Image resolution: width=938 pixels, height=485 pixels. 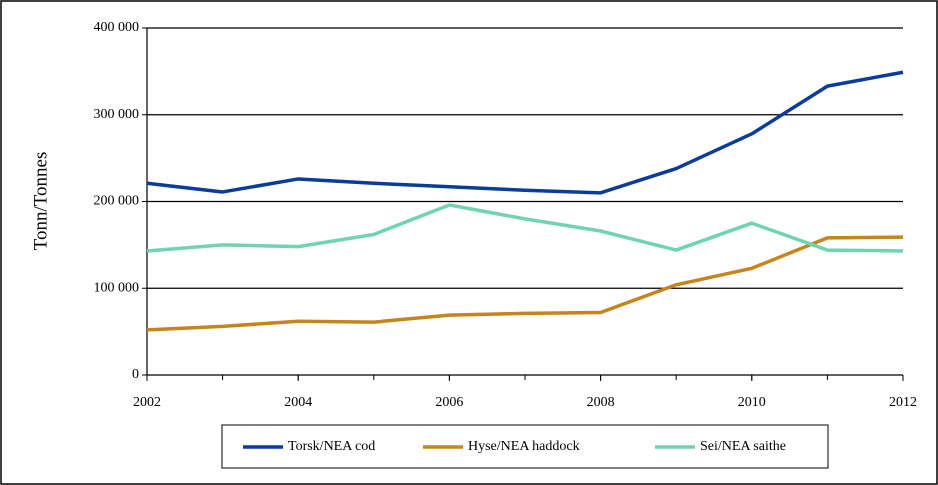 What do you see at coordinates (903, 402) in the screenshot?
I see `x-tick-label: 2012` at bounding box center [903, 402].